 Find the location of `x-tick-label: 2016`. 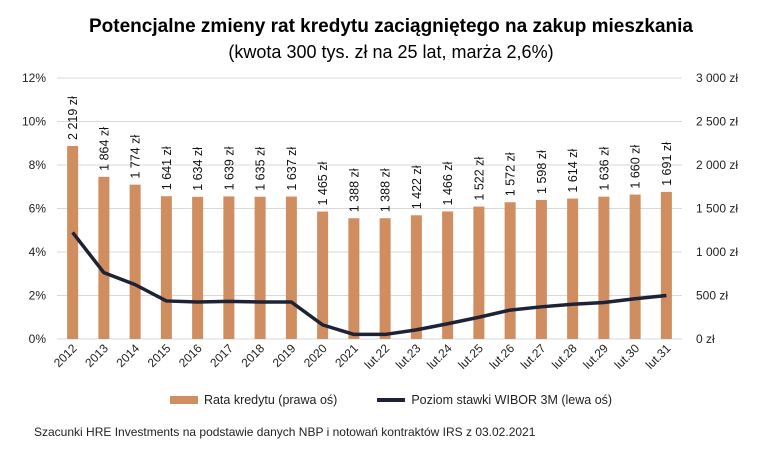

x-tick-label: 2016 is located at coordinates (190, 355).